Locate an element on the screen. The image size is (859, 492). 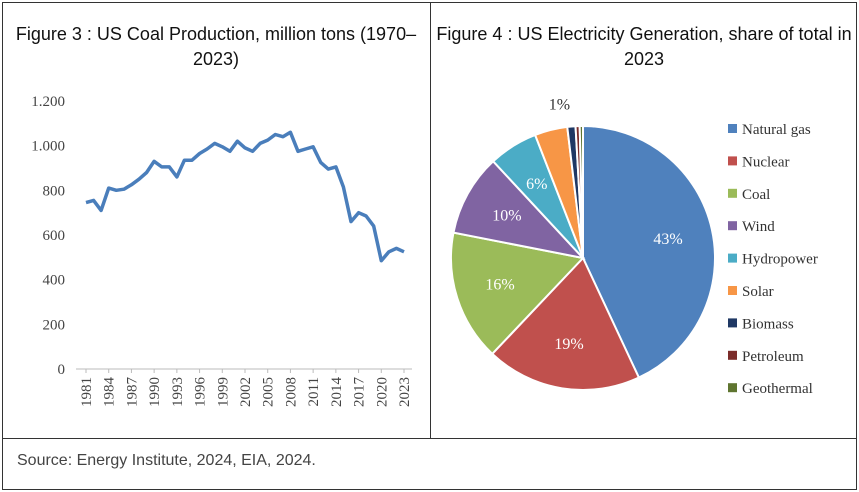
legend-label: Hydropower is located at coordinates (780, 260).